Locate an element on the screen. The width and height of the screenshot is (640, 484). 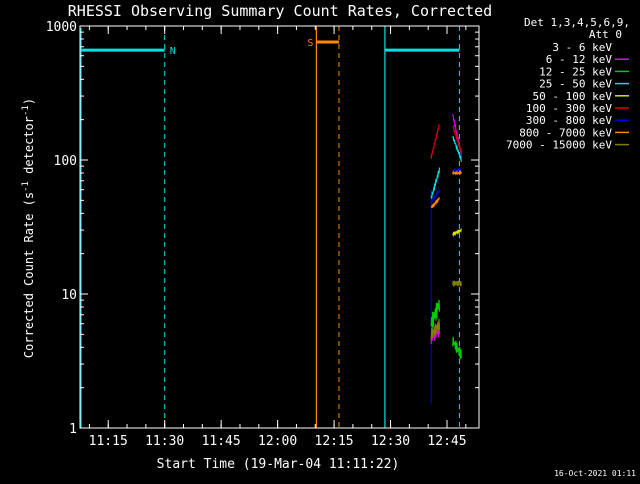
y-axis-label-mid: detector is located at coordinates (29, 148).